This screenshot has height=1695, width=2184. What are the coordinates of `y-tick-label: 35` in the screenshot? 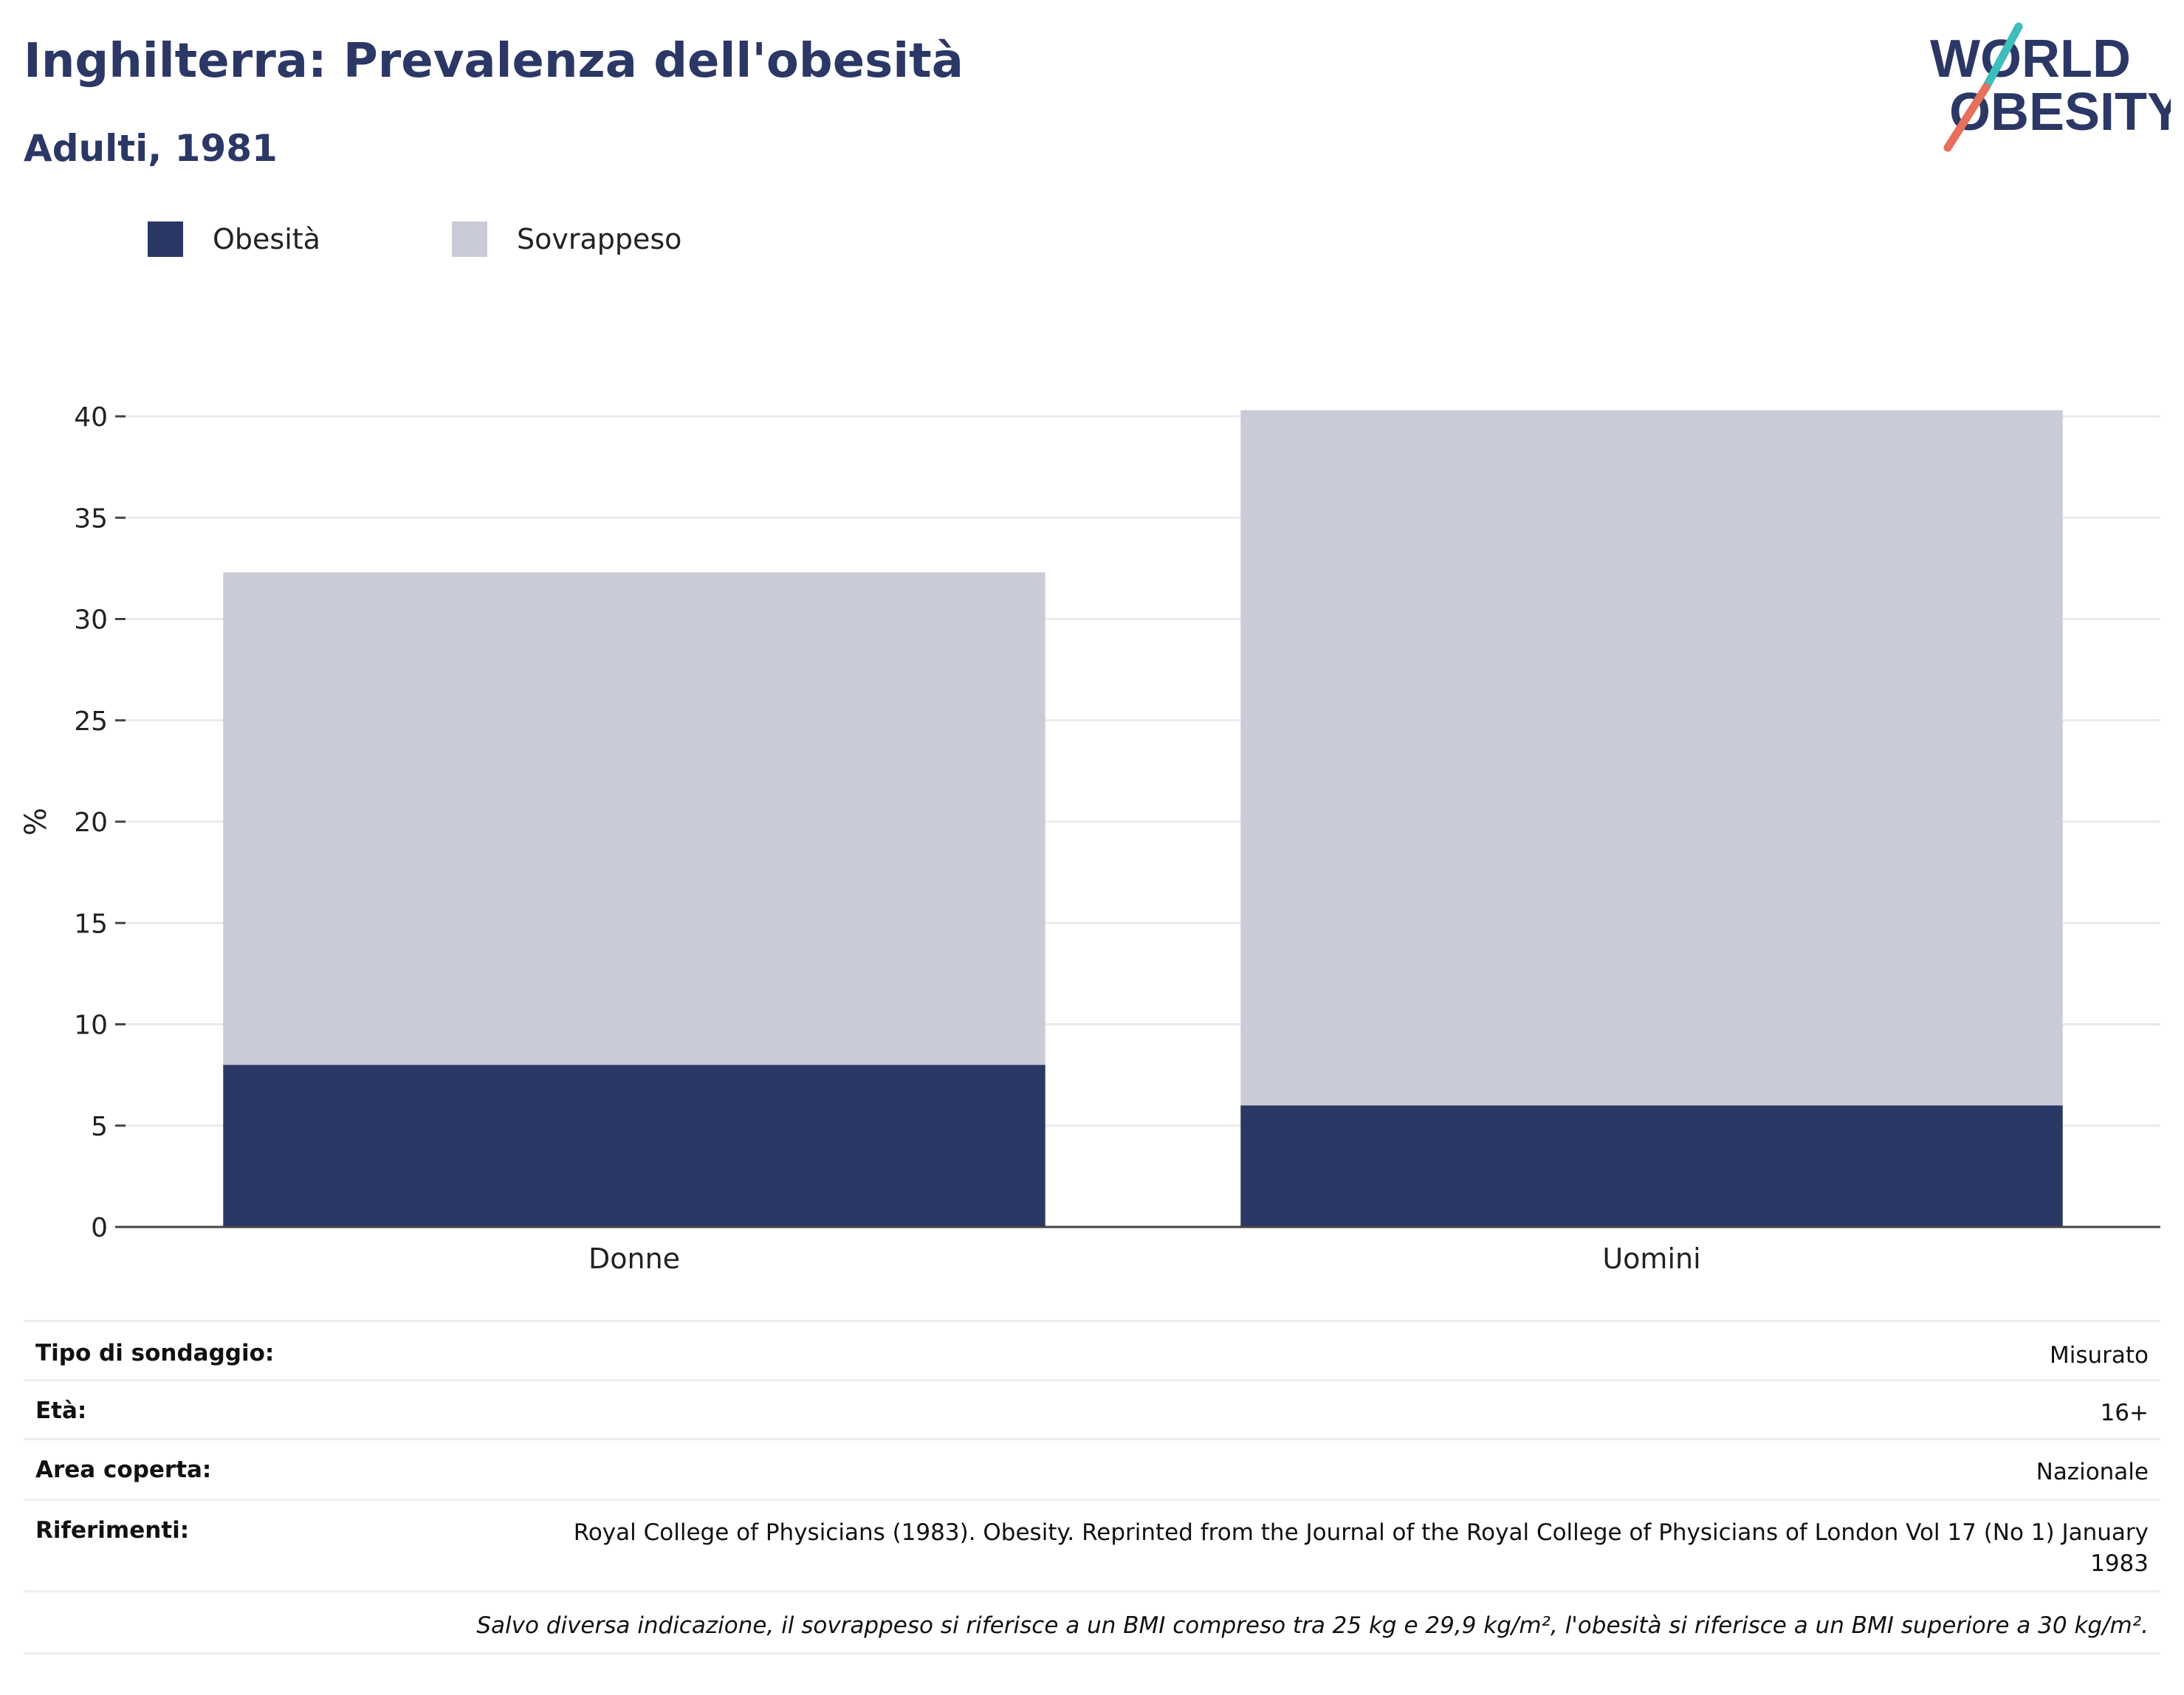 It's located at (91, 518).